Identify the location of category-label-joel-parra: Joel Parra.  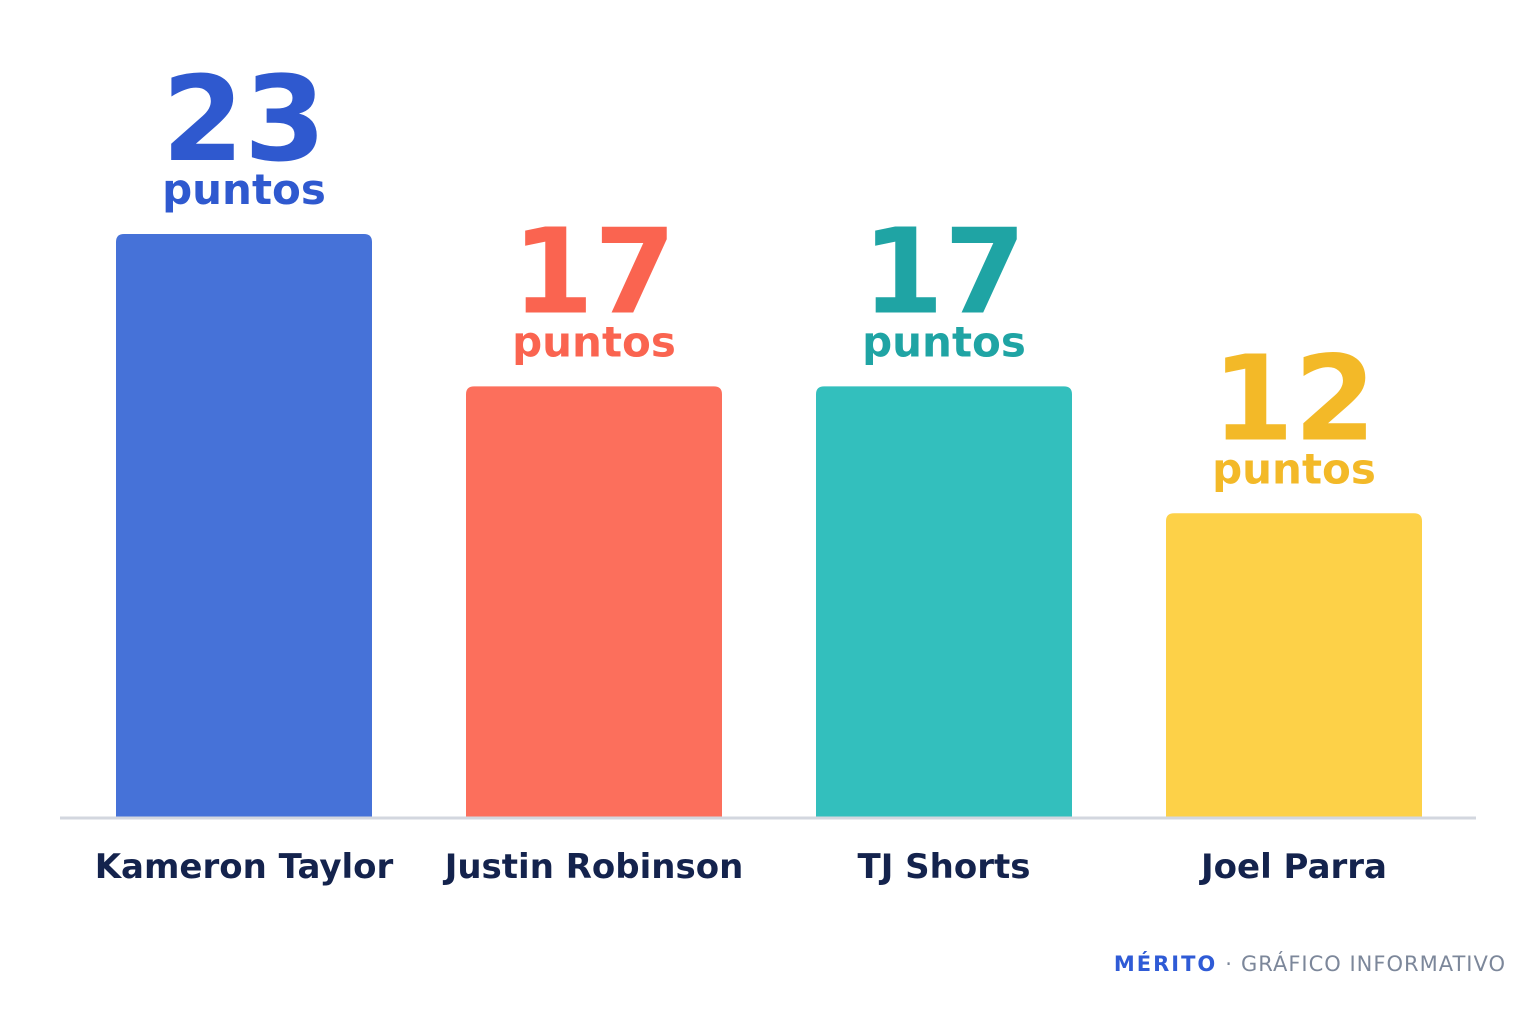
(1293, 867).